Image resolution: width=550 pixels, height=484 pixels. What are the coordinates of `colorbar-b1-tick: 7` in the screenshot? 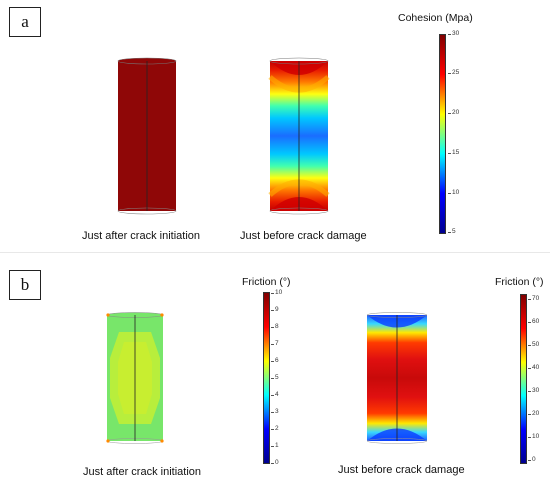 It's located at (275, 343).